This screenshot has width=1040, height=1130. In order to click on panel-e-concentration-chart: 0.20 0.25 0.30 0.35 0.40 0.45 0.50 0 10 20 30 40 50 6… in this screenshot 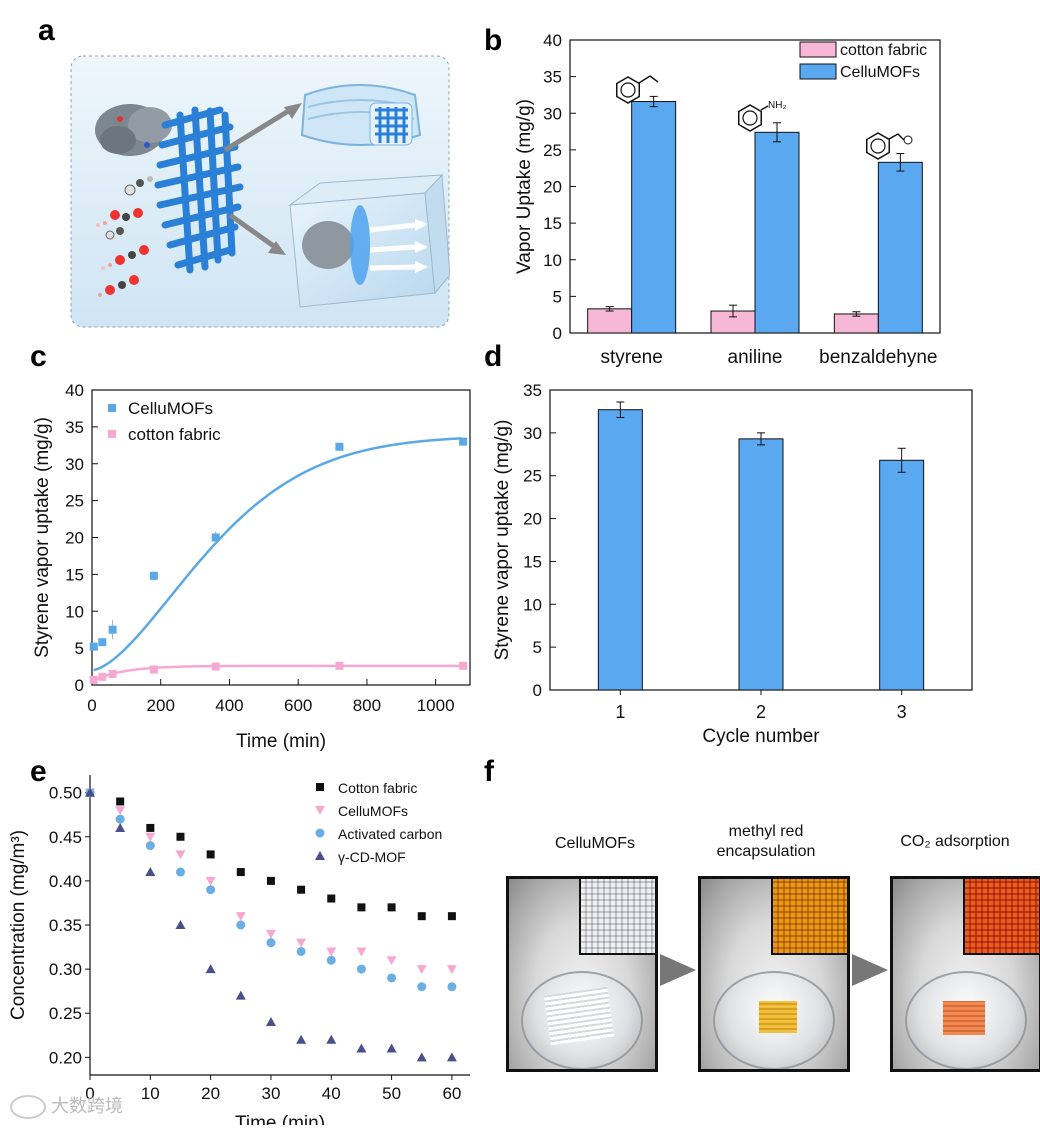, I will do `click(240, 947)`.